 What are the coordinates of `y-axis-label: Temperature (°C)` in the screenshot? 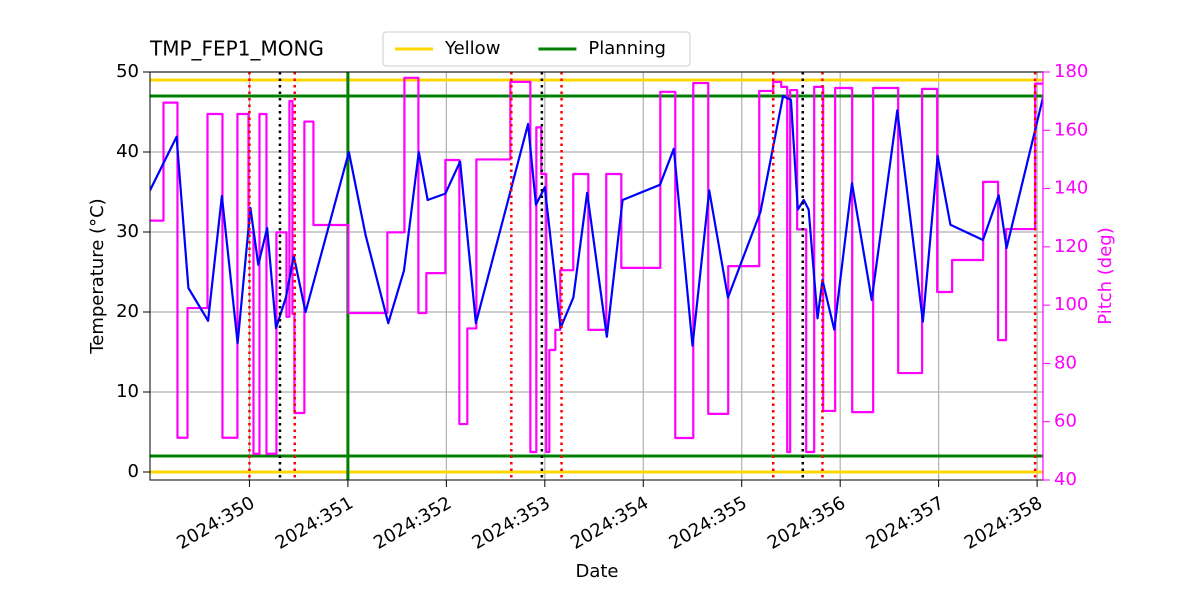 It's located at (97, 276).